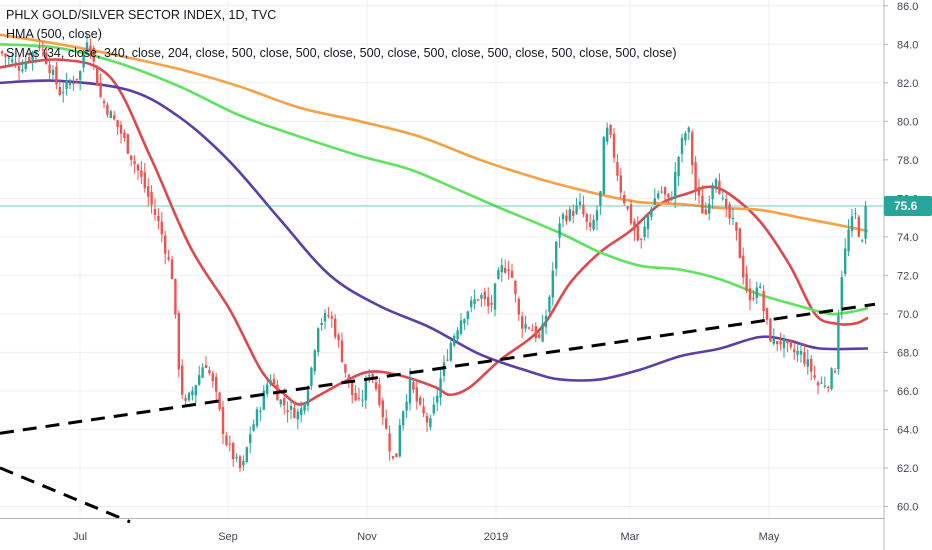 This screenshot has height=550, width=932. What do you see at coordinates (907, 469) in the screenshot?
I see `price-tick-label: 62.0` at bounding box center [907, 469].